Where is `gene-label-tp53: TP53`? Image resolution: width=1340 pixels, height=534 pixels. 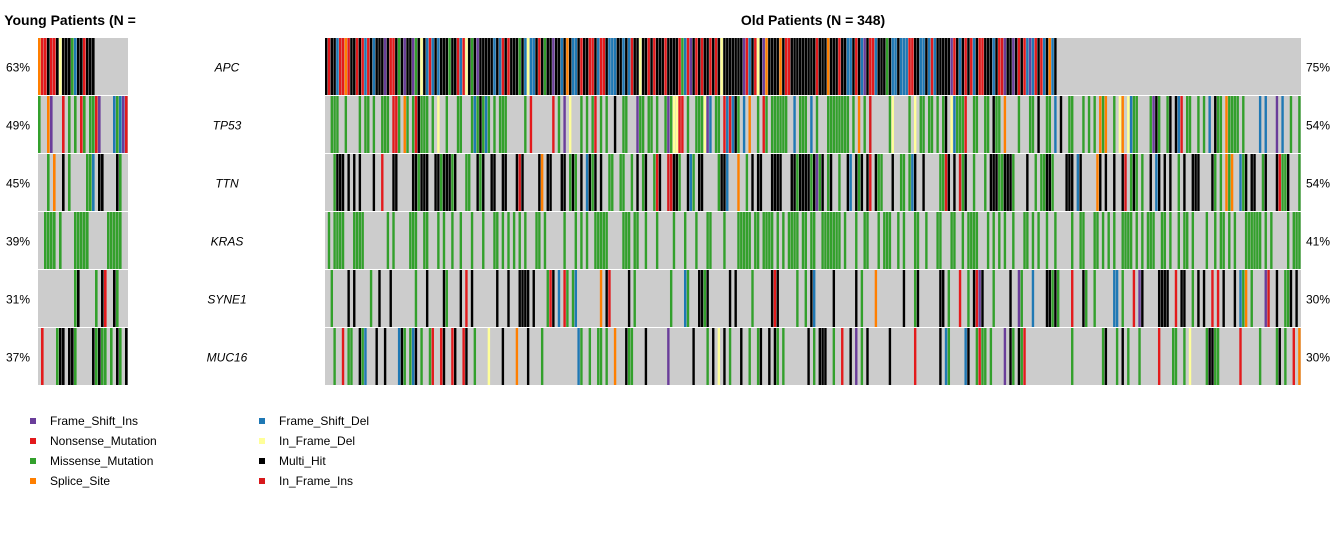 gene-label-tp53: TP53 is located at coordinates (227, 126).